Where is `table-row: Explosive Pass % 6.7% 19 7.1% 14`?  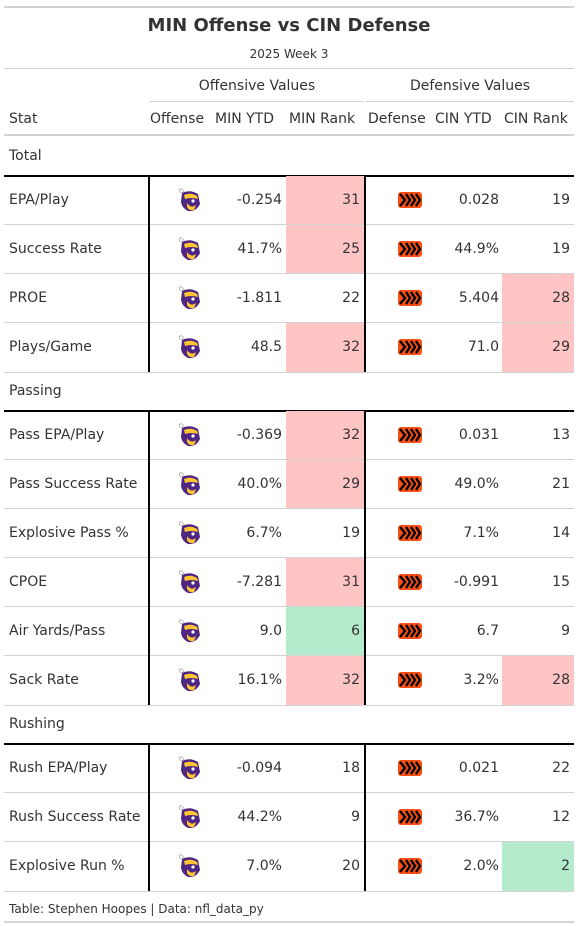
table-row: Explosive Pass % 6.7% 19 7.1% 14 is located at coordinates (289, 533).